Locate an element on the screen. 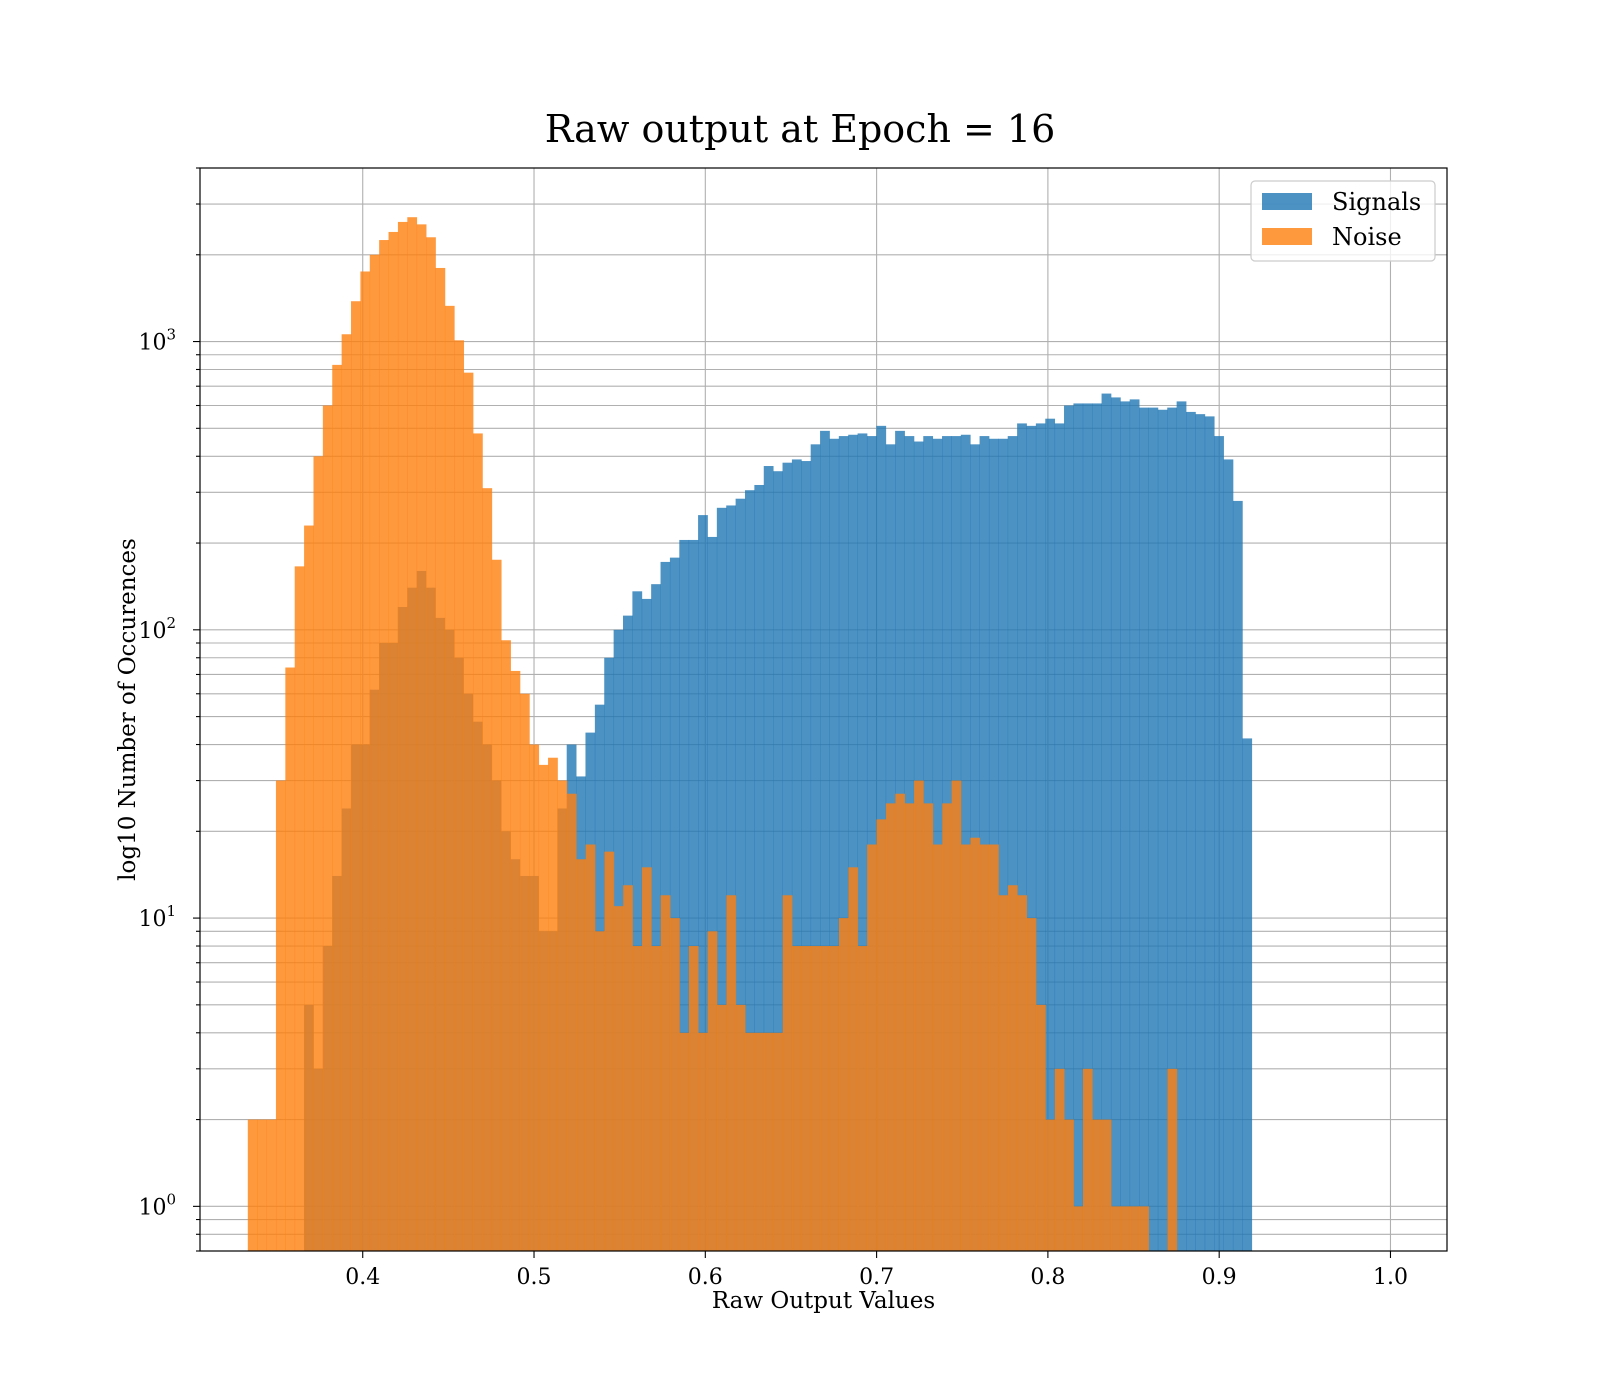  y-tick-label: 10² is located at coordinates (157, 629).